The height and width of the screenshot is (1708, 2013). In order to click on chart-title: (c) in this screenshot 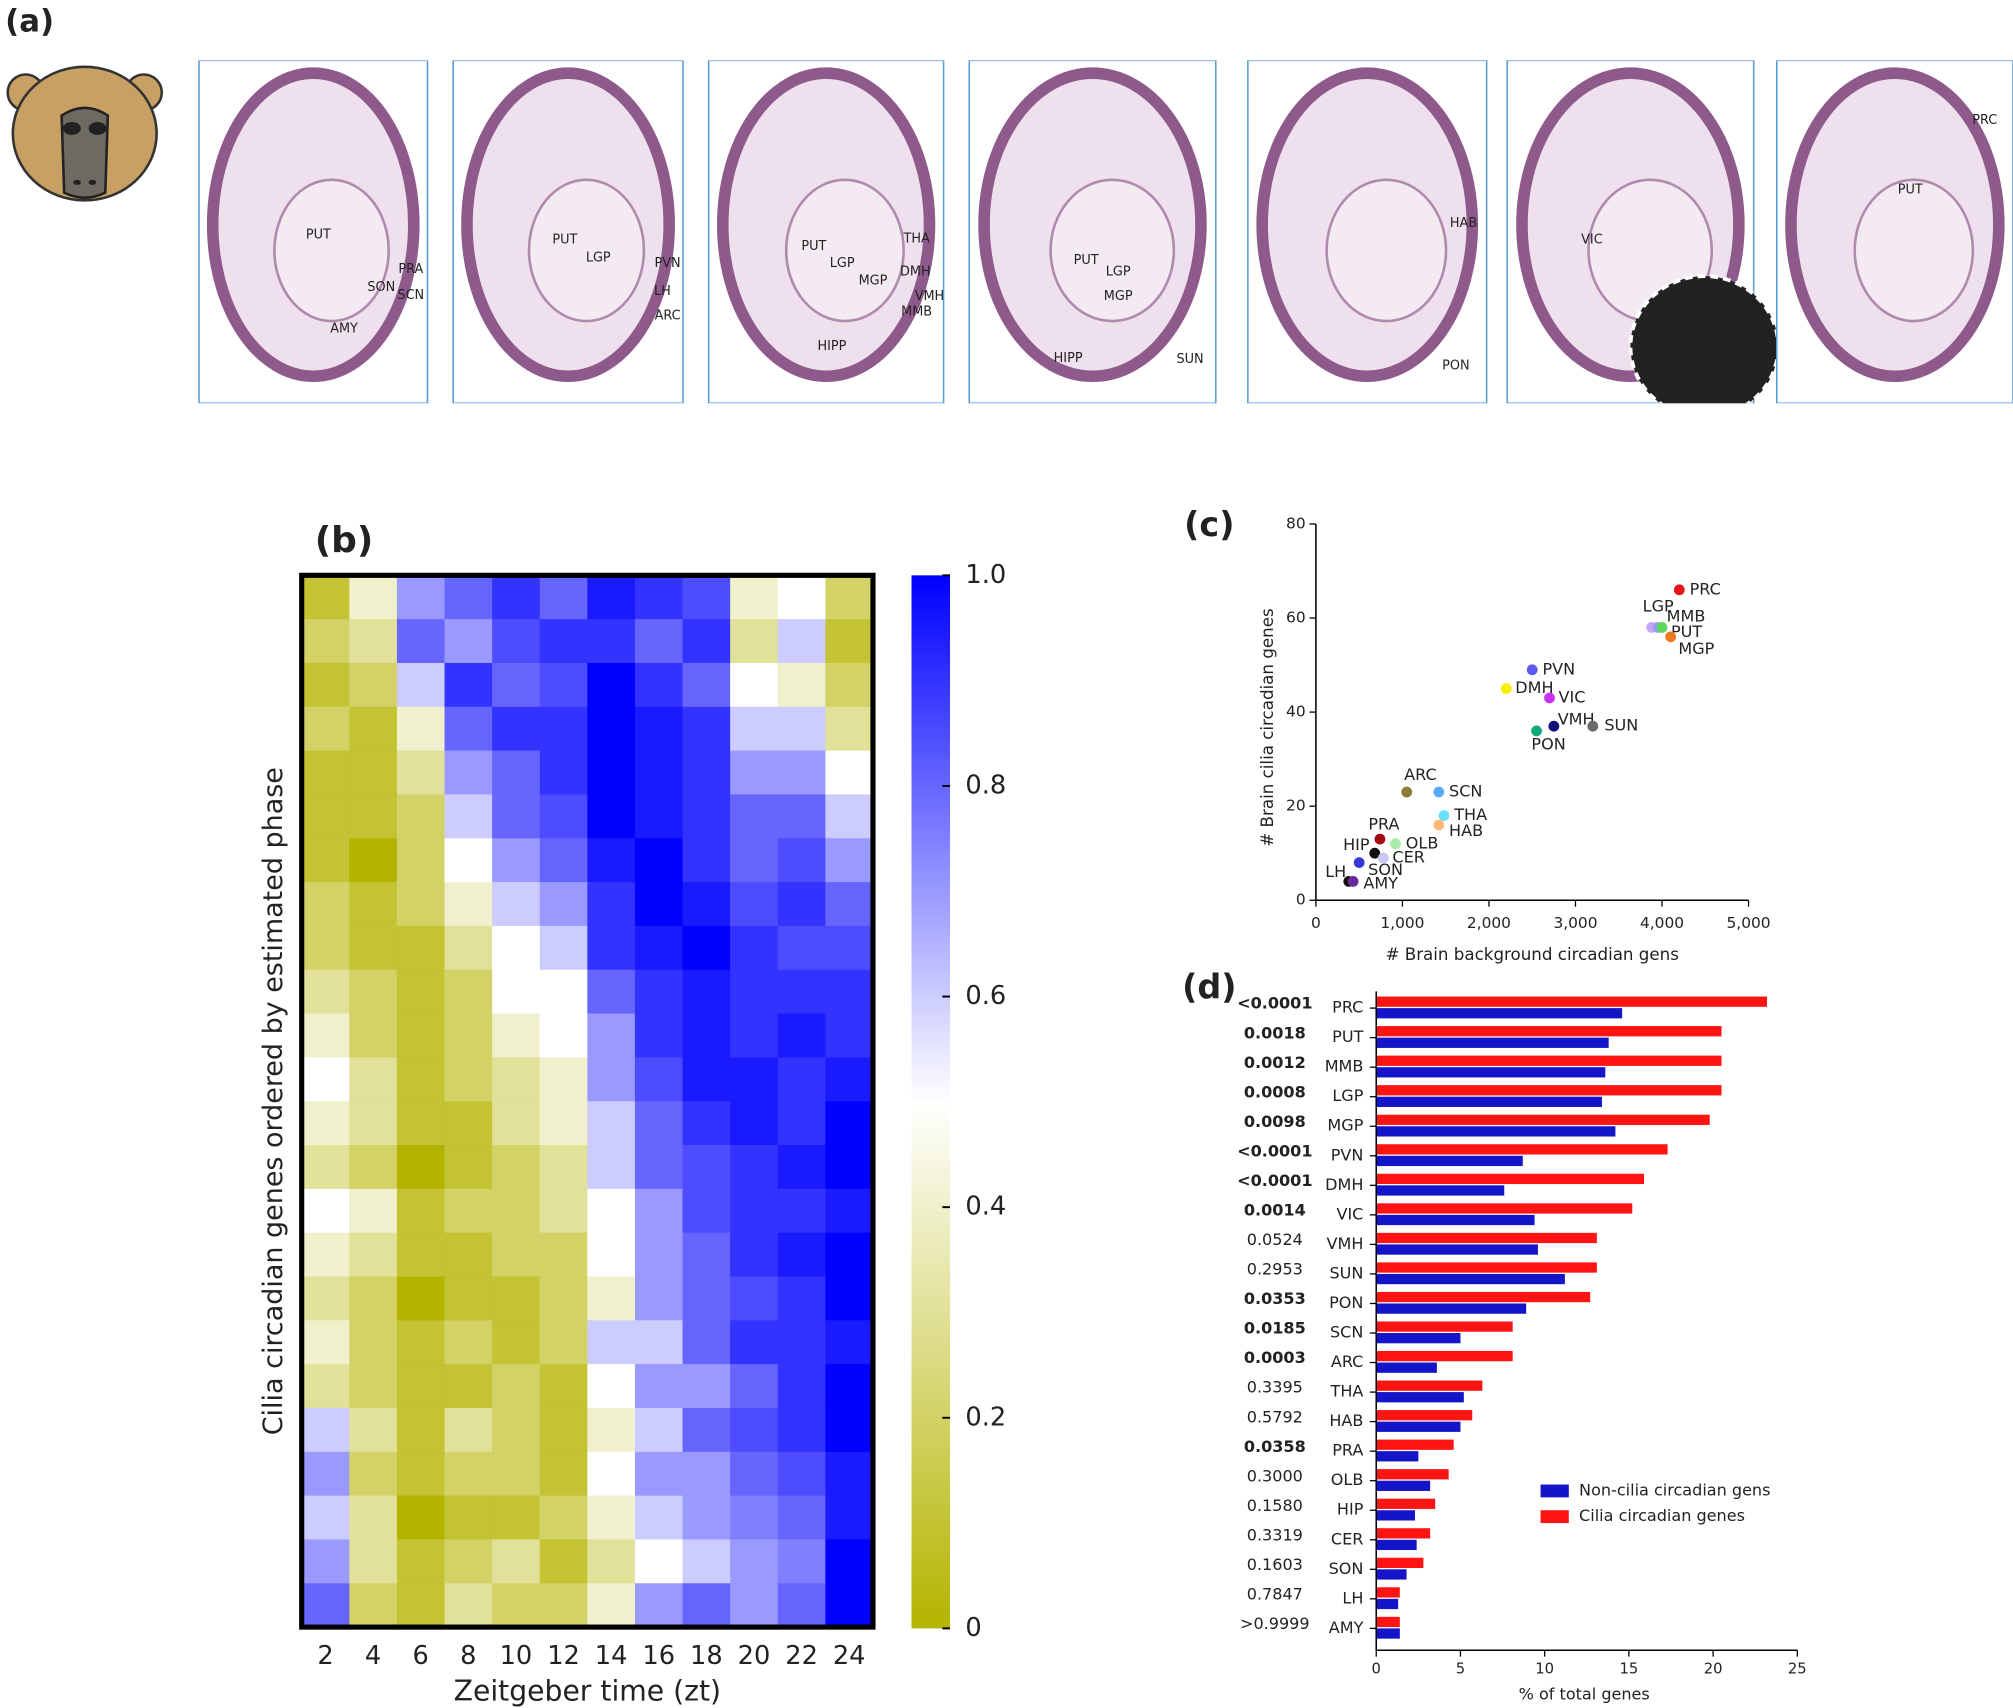, I will do `click(1209, 524)`.